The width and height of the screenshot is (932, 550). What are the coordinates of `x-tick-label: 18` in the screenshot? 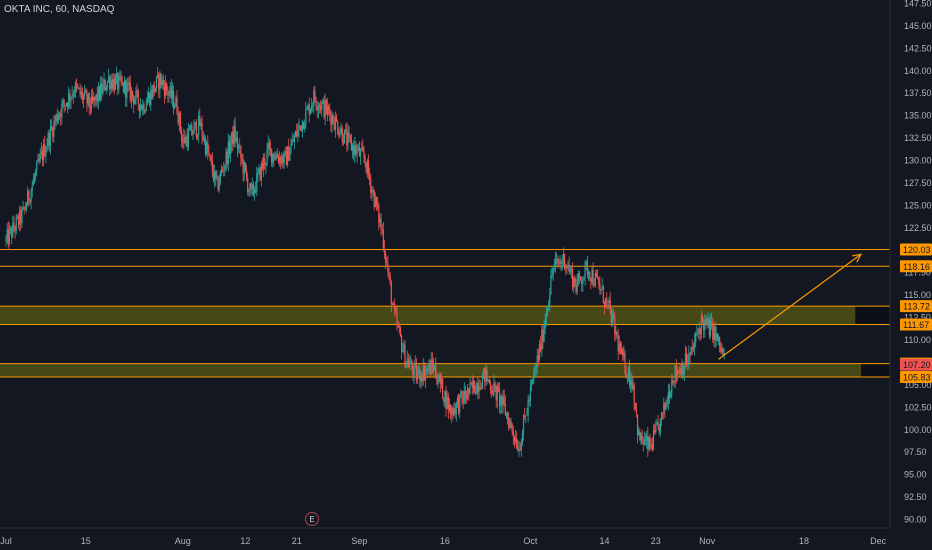 It's located at (804, 541).